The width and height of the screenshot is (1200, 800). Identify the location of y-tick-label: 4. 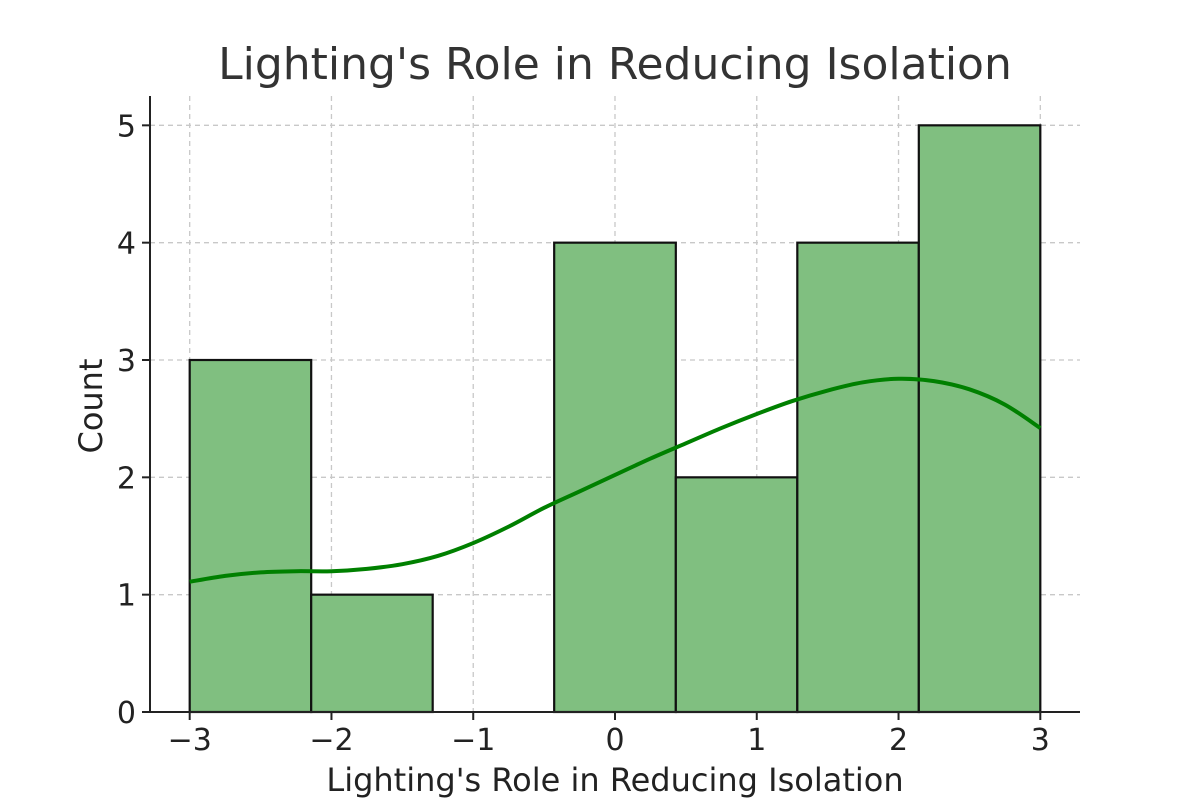
(126, 244).